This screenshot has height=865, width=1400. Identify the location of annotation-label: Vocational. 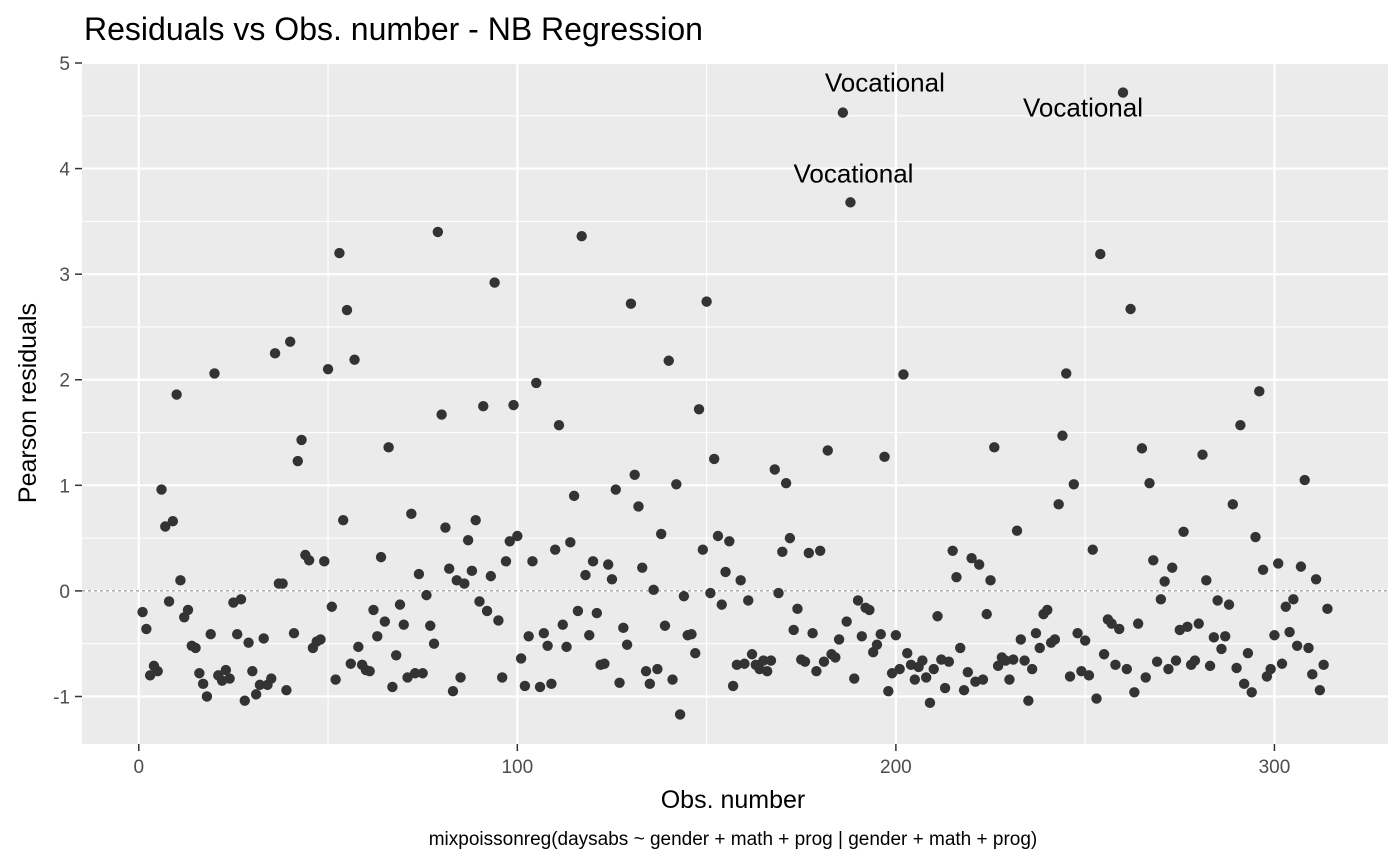
(1083, 108).